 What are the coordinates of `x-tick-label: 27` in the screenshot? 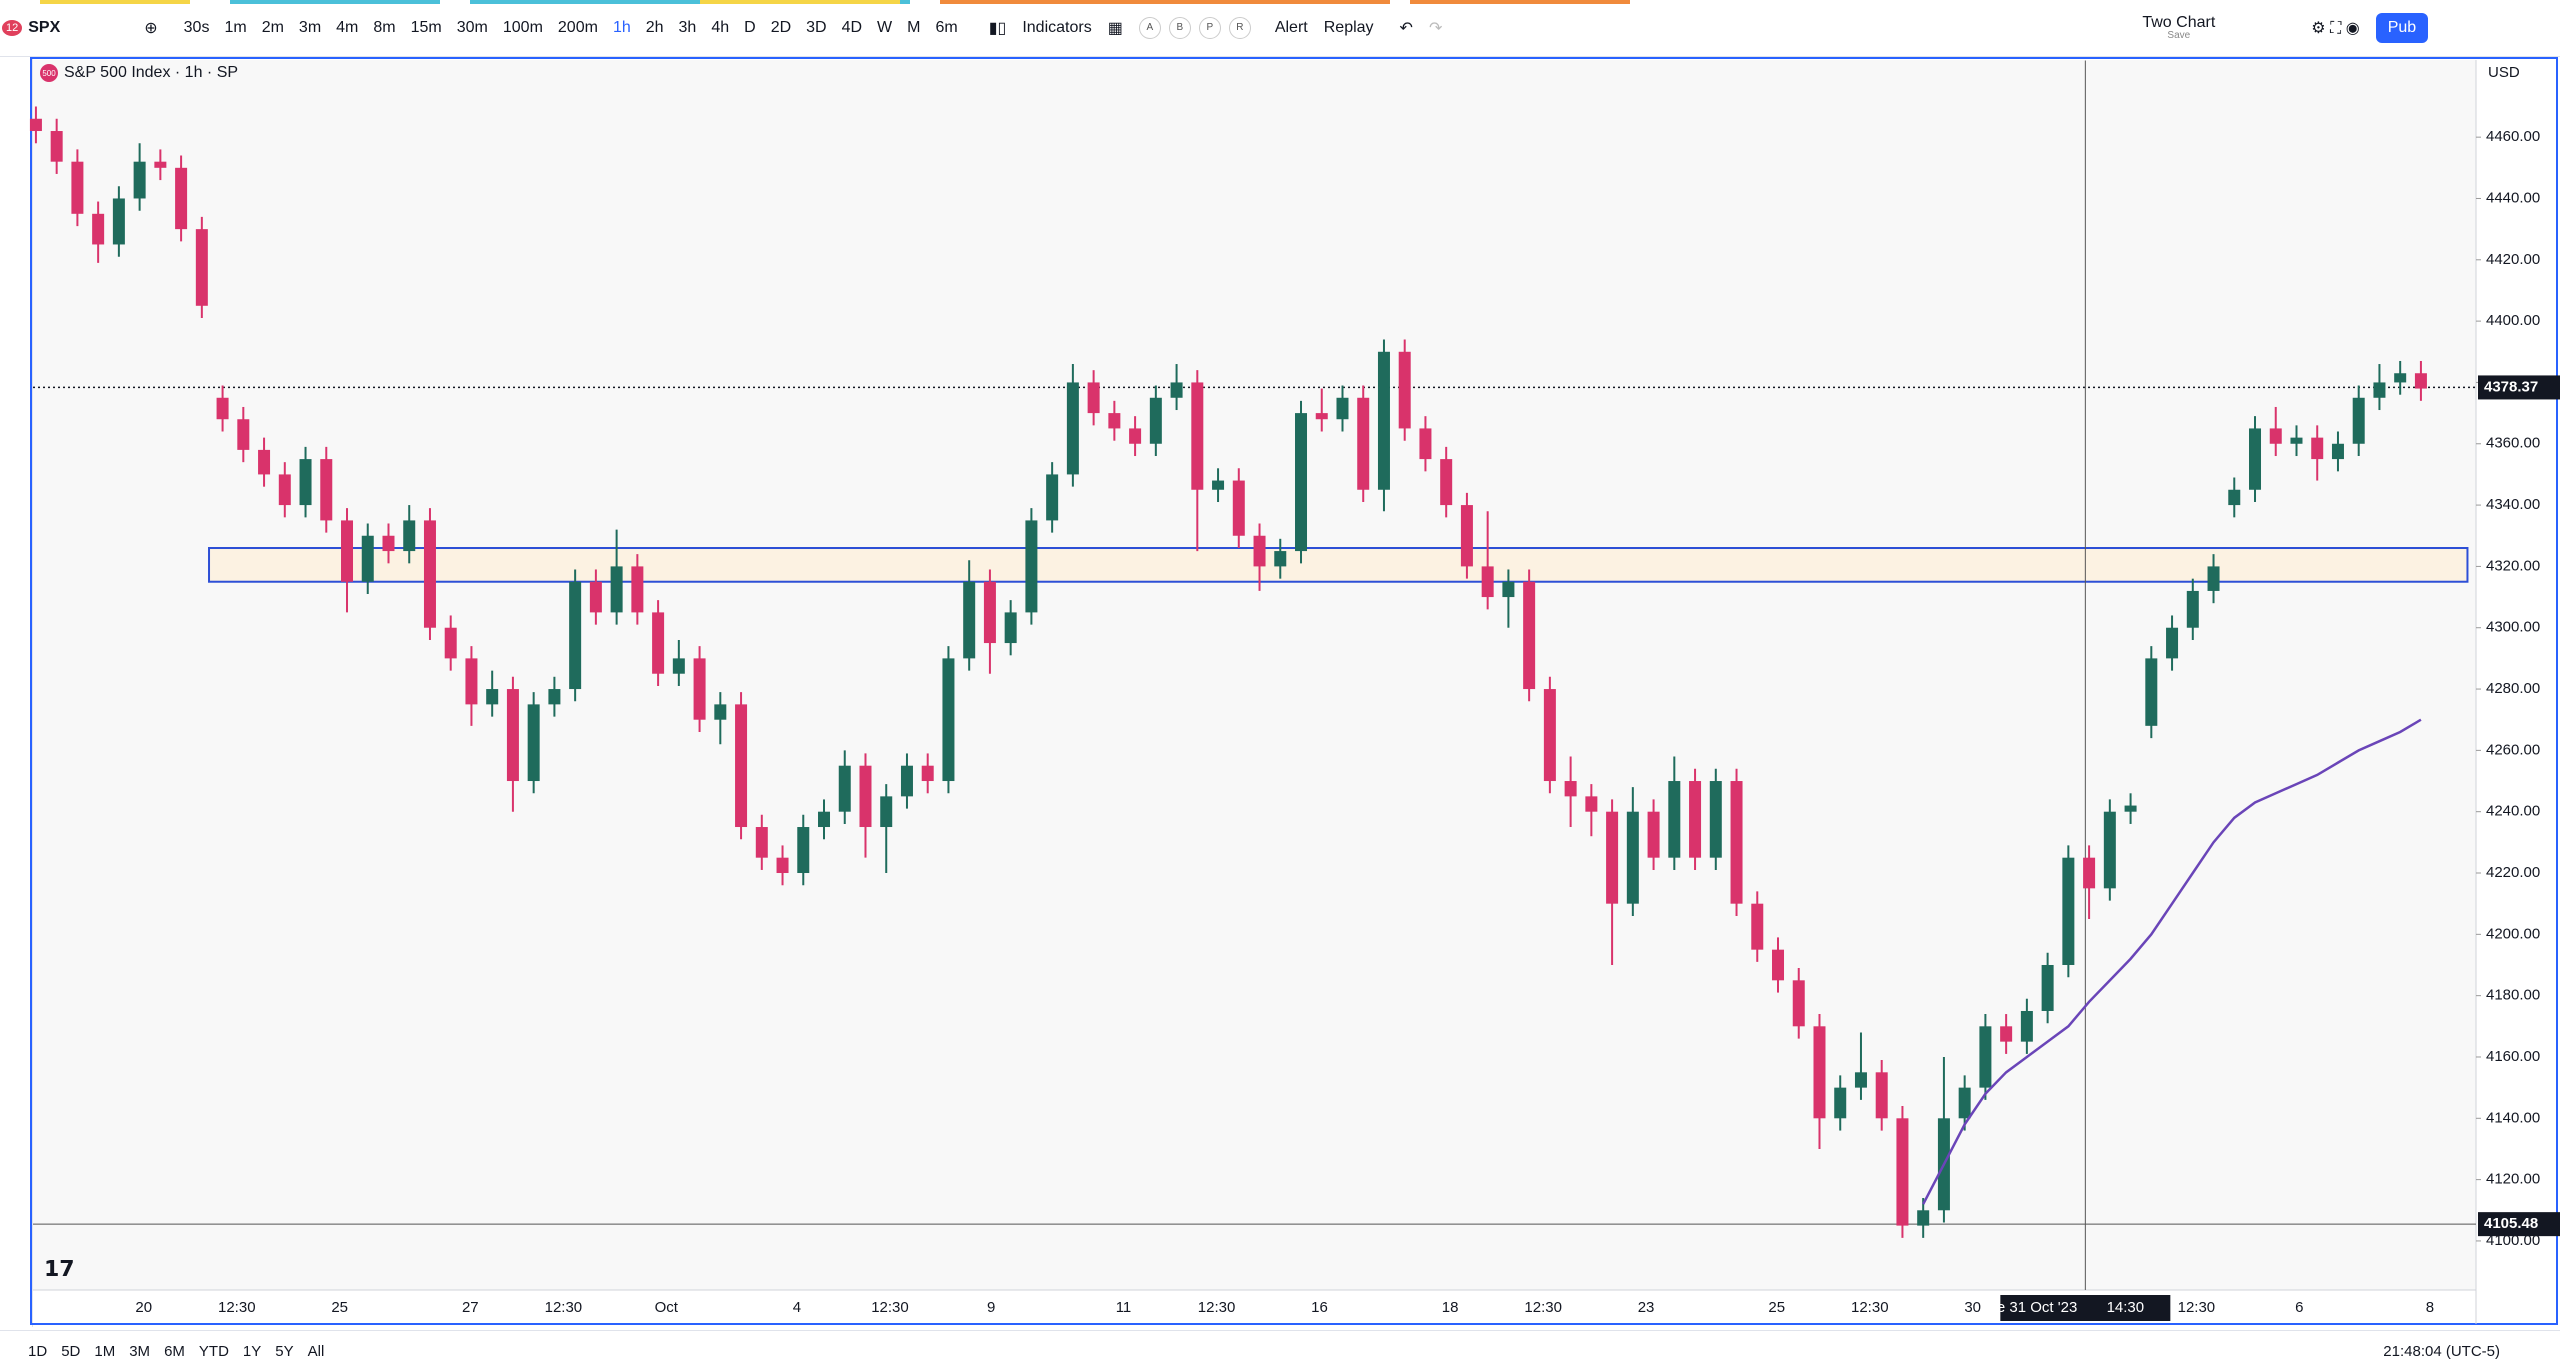 It's located at (470, 1307).